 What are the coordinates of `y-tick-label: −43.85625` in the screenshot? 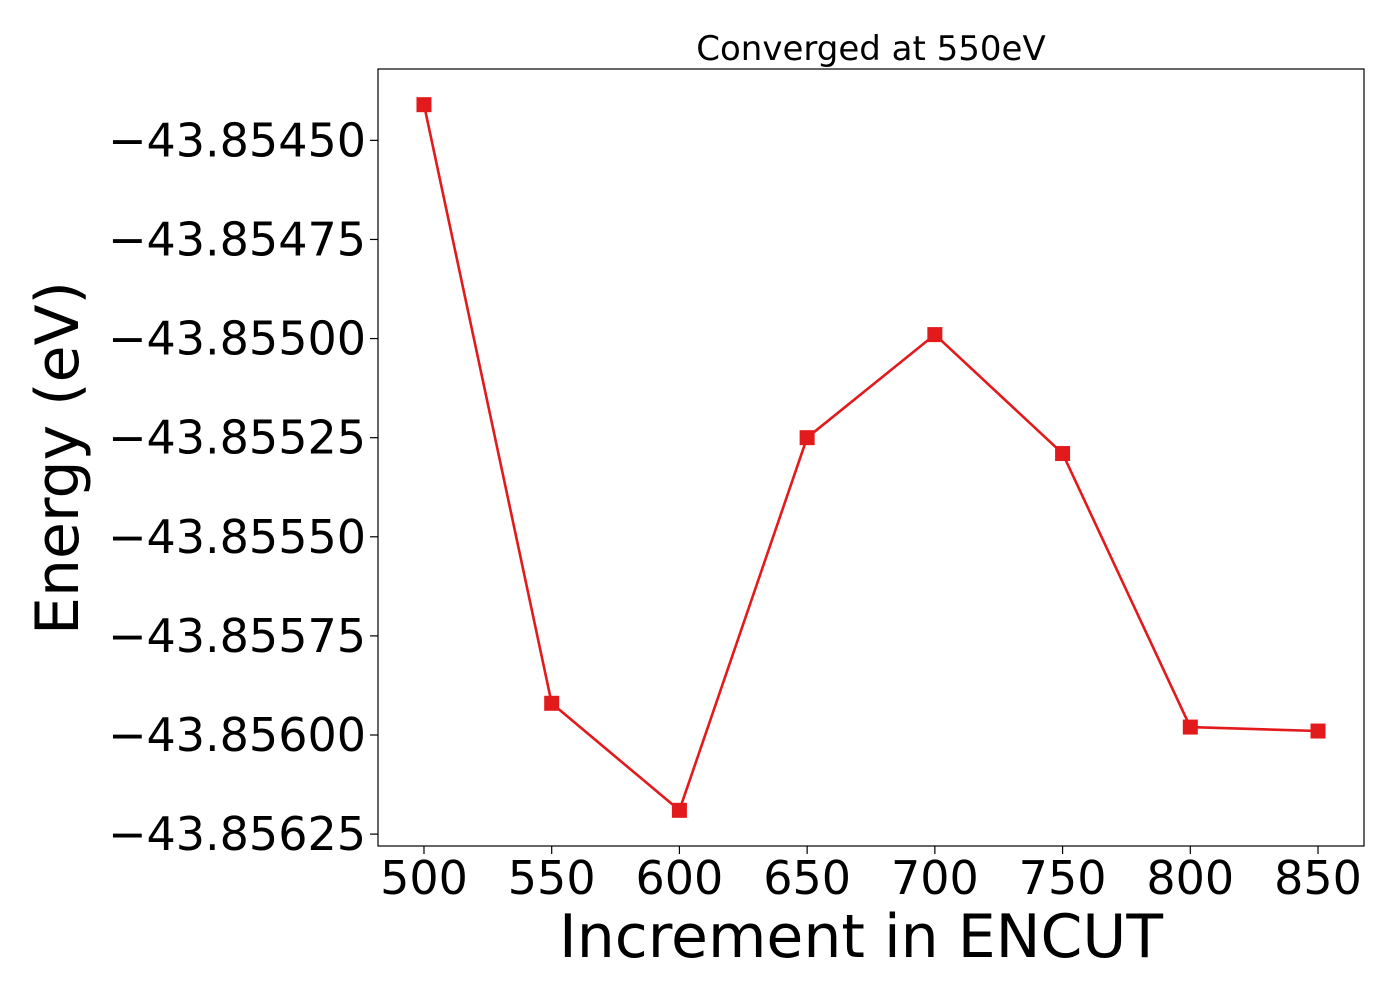 It's located at (237, 834).